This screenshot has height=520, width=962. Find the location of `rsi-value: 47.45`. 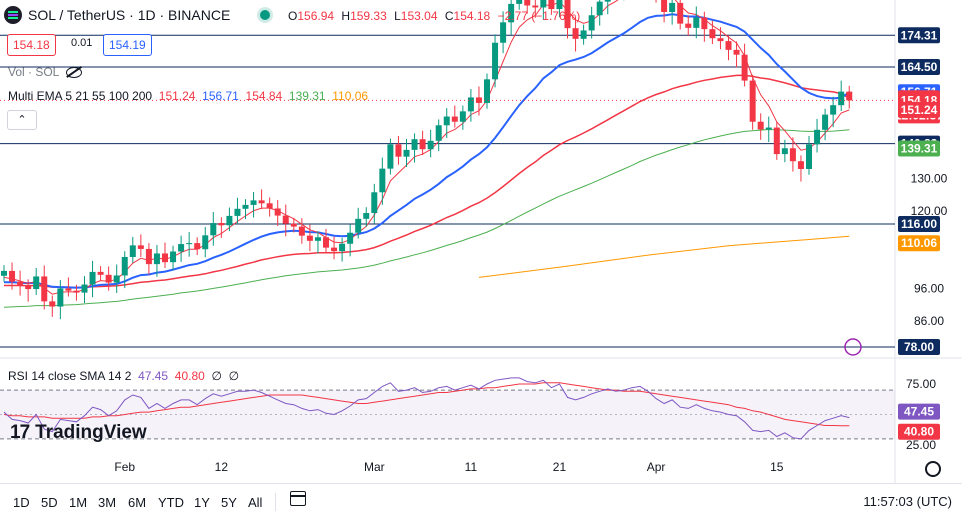

rsi-value: 47.45 is located at coordinates (153, 376).